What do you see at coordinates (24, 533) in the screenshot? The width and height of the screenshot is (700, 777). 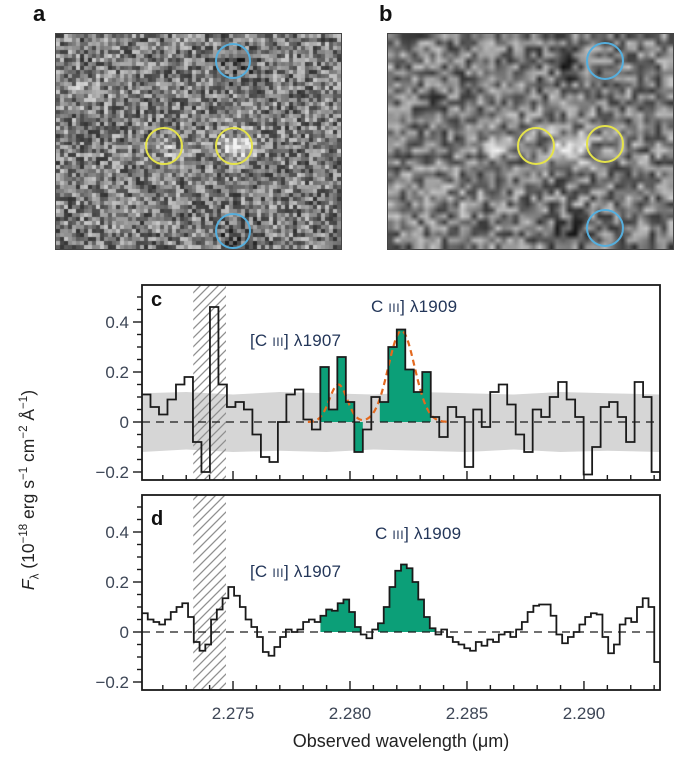 I see `ylabel-segment: −18` at bounding box center [24, 533].